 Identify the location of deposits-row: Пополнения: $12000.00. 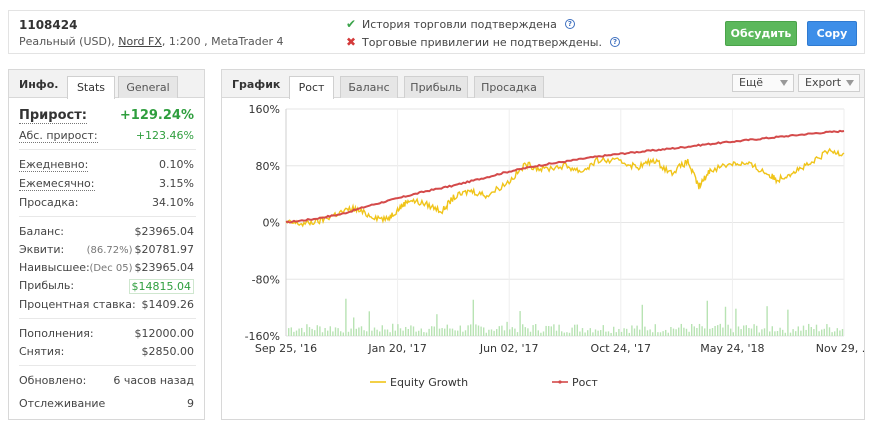
(106, 335).